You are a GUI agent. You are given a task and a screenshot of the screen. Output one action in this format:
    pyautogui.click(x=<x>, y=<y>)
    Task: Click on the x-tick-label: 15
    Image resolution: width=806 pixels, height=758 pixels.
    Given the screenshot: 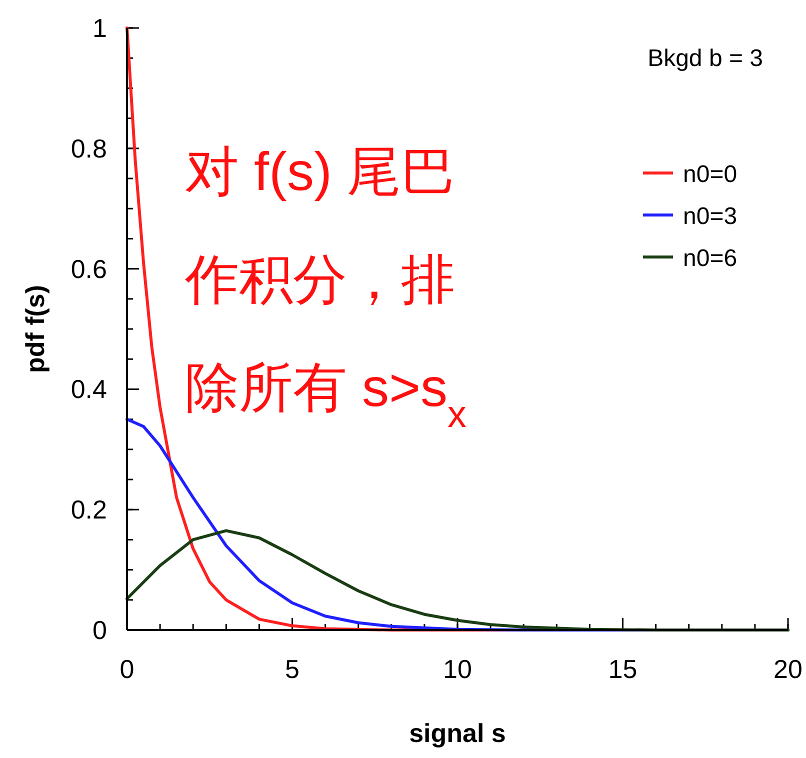 What is the action you would take?
    pyautogui.click(x=623, y=669)
    